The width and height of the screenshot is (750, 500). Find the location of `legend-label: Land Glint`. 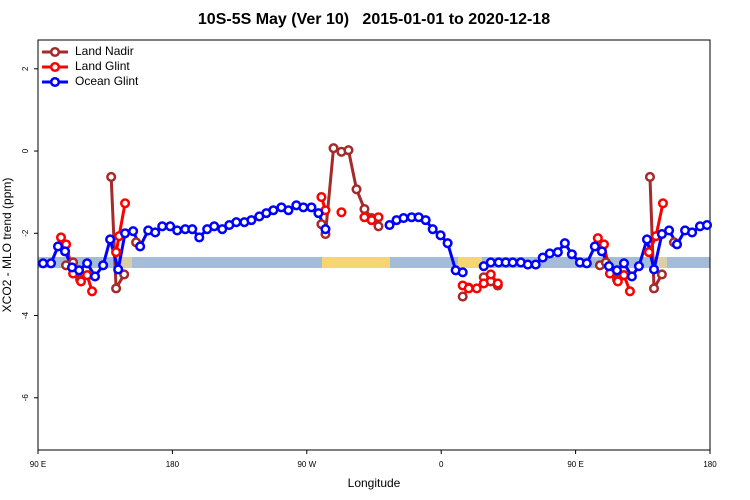

legend-label: Land Glint is located at coordinates (102, 66).